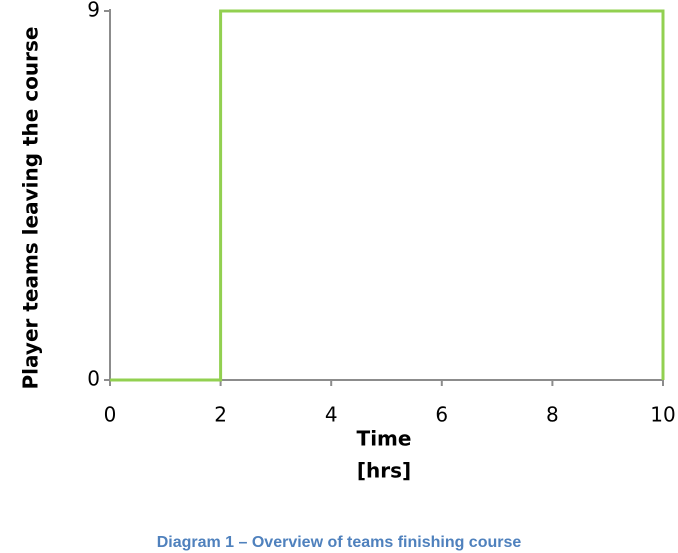 Image resolution: width=678 pixels, height=553 pixels. I want to click on y-tick-label: 9, so click(93, 11).